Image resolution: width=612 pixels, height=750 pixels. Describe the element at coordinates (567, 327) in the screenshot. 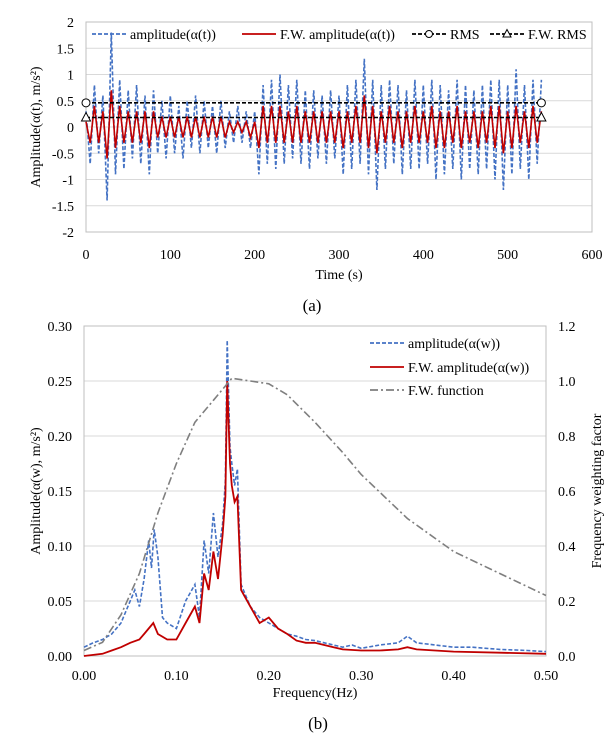

I see `y2-tick-label-b: 1.2` at that location.